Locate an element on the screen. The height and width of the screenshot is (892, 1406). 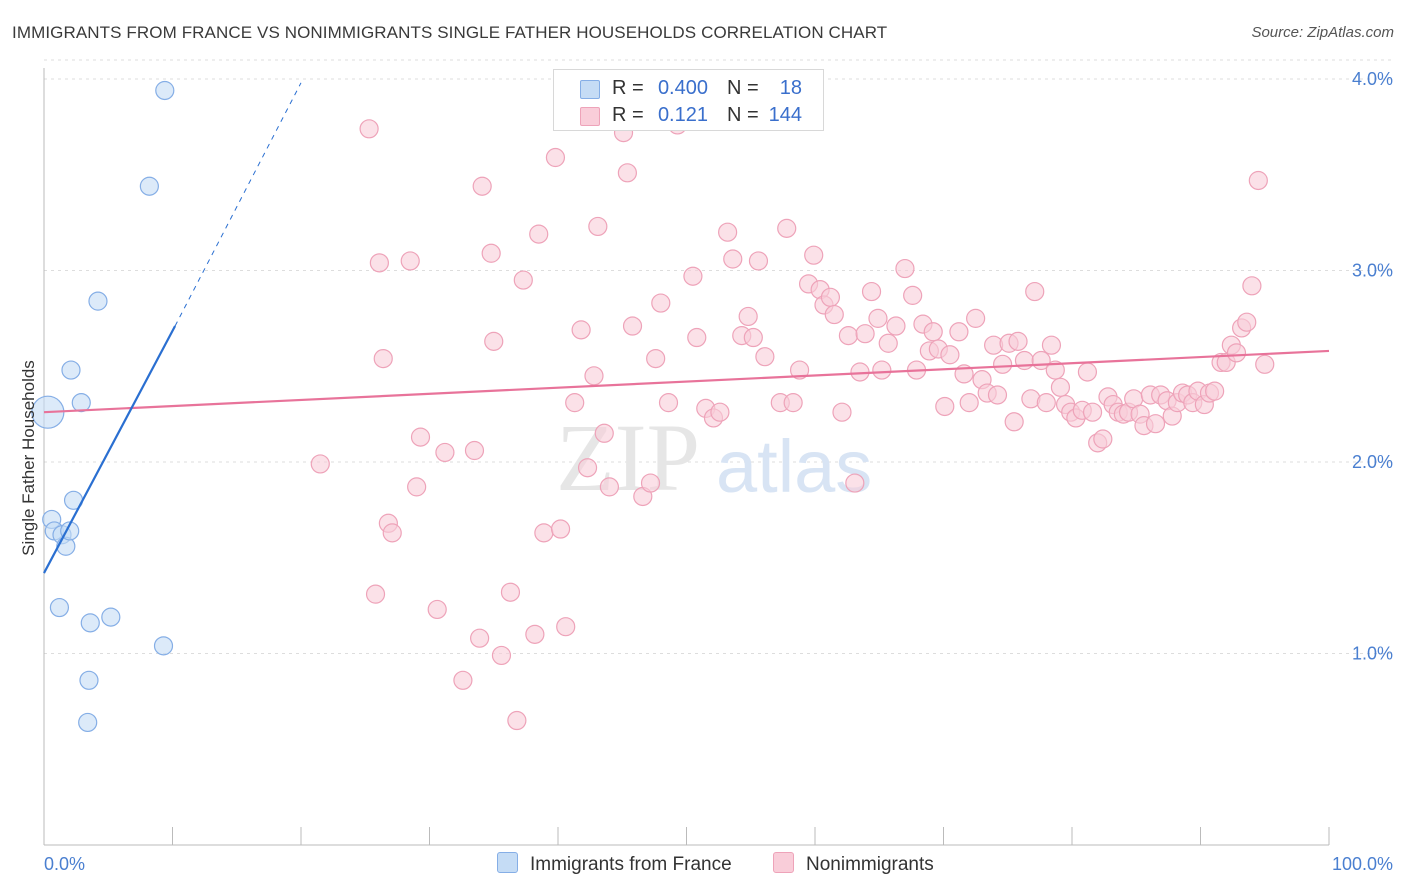
watermark-zip: ZIP is located at coordinates (628, 457).